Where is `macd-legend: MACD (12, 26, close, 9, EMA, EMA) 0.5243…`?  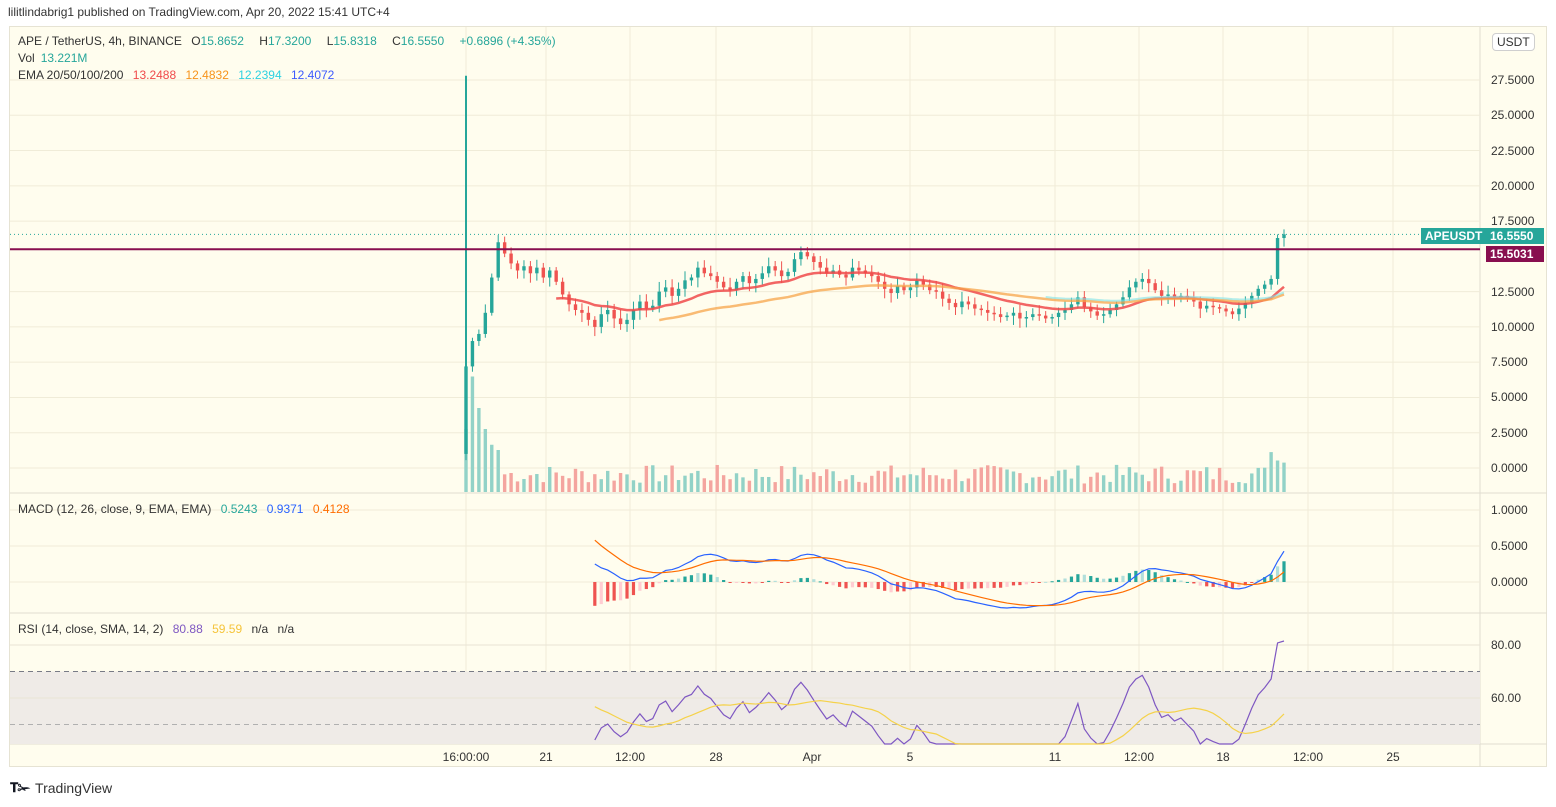 macd-legend: MACD (12, 26, close, 9, EMA, EMA) 0.5243… is located at coordinates (184, 509).